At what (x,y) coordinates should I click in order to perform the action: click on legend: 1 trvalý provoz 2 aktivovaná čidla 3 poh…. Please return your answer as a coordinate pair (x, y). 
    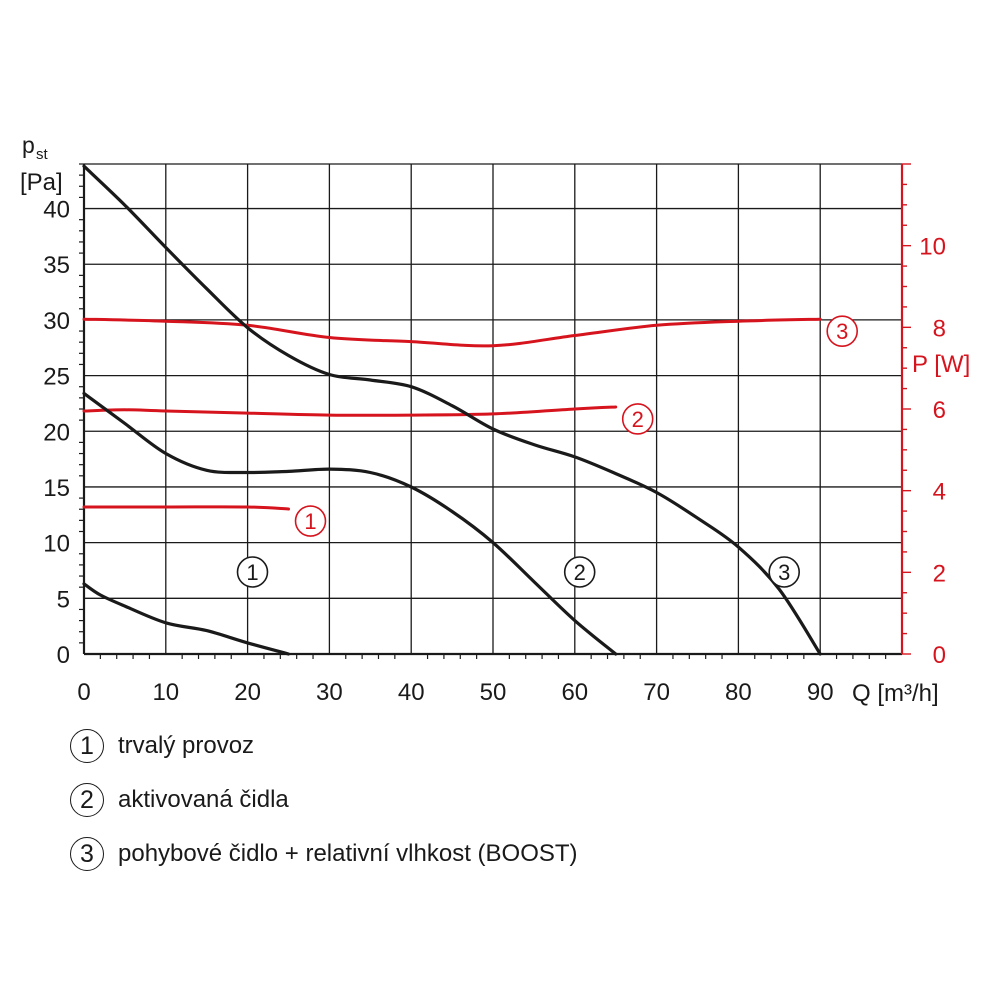
    Looking at the image, I should click on (324, 809).